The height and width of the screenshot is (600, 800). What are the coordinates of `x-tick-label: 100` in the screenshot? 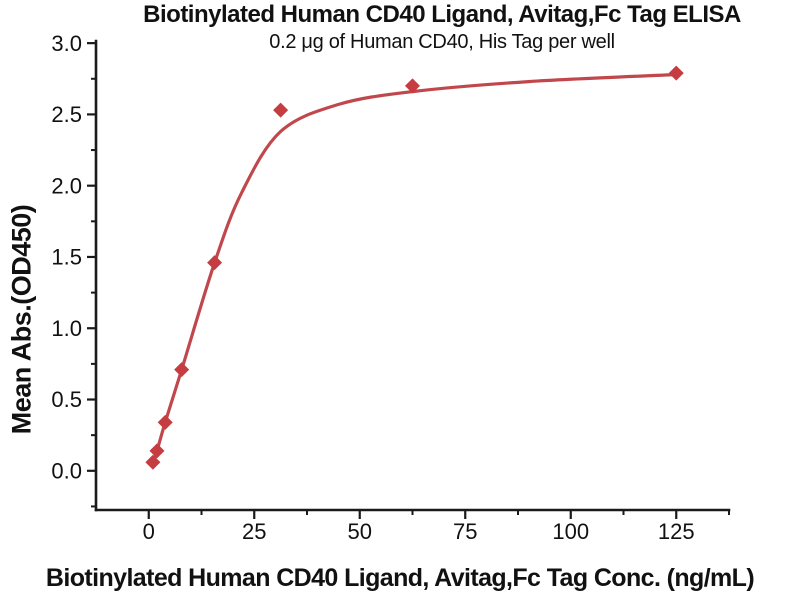 It's located at (570, 531).